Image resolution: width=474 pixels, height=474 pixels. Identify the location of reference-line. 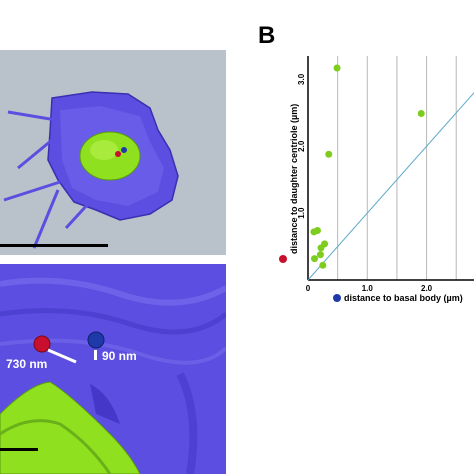
(390, 186).